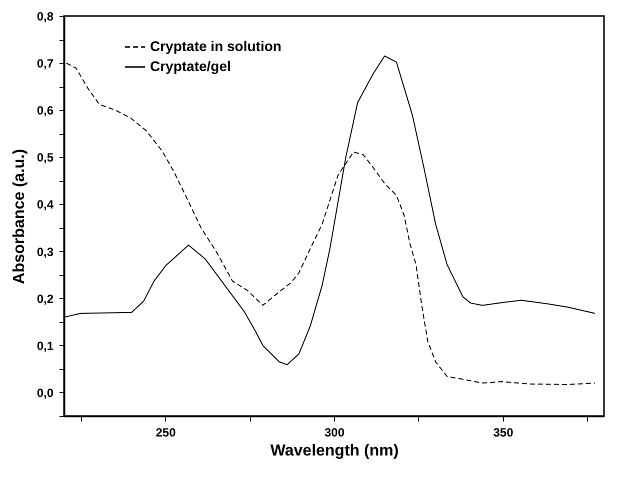 Image resolution: width=641 pixels, height=487 pixels. I want to click on y-tick-label: 0,8, so click(45, 17).